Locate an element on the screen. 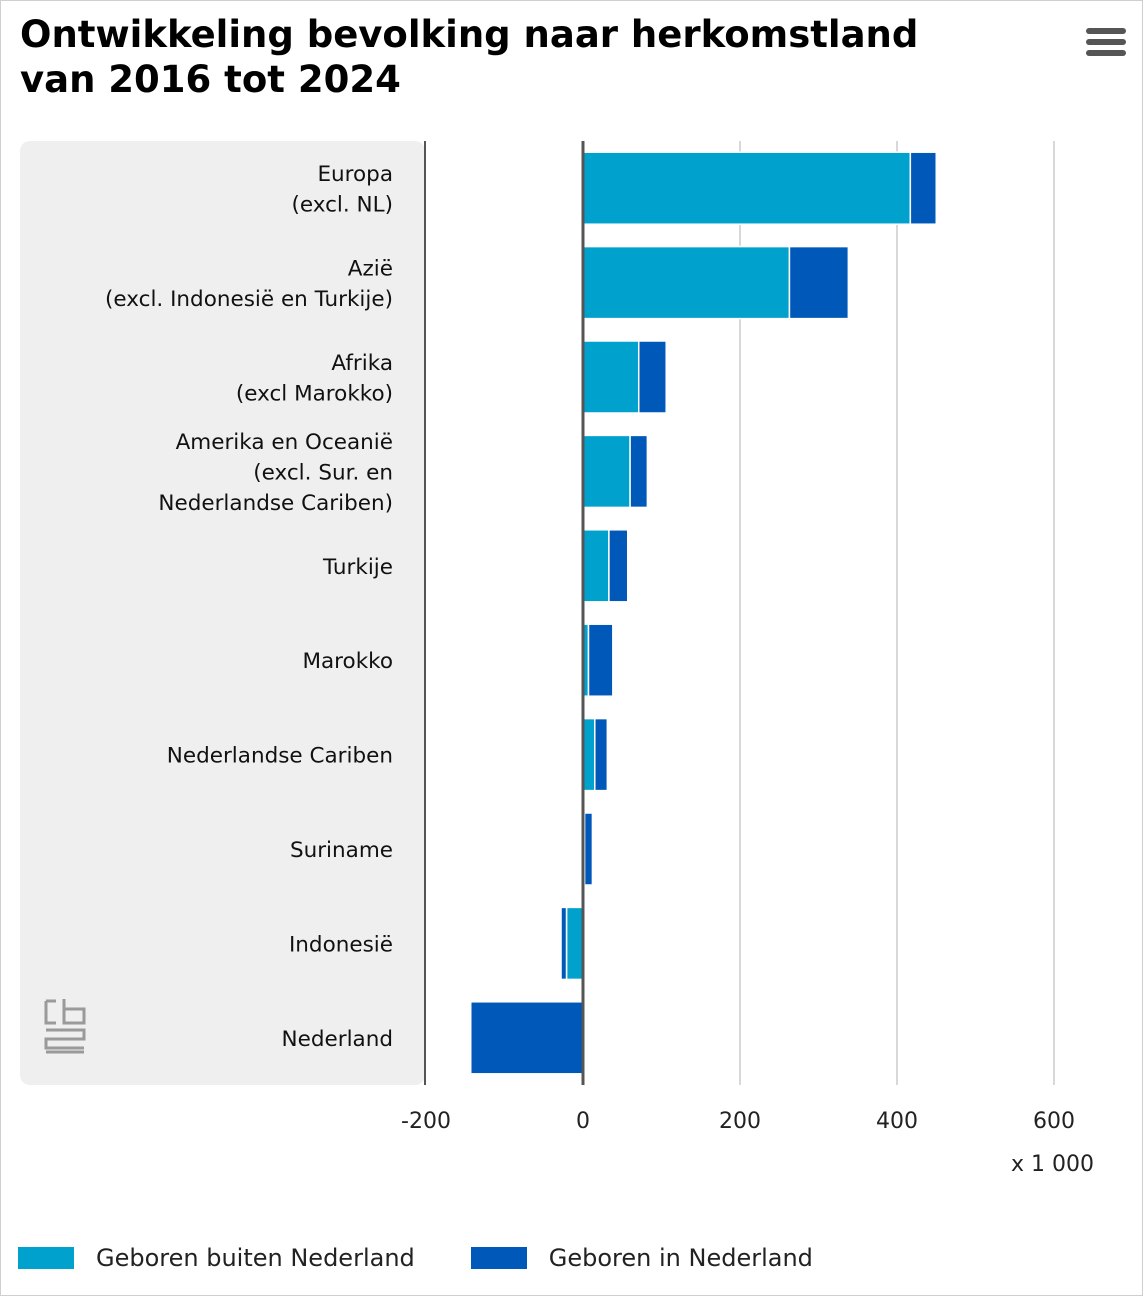  legend-label: Geboren in Nederland is located at coordinates (680, 1258).